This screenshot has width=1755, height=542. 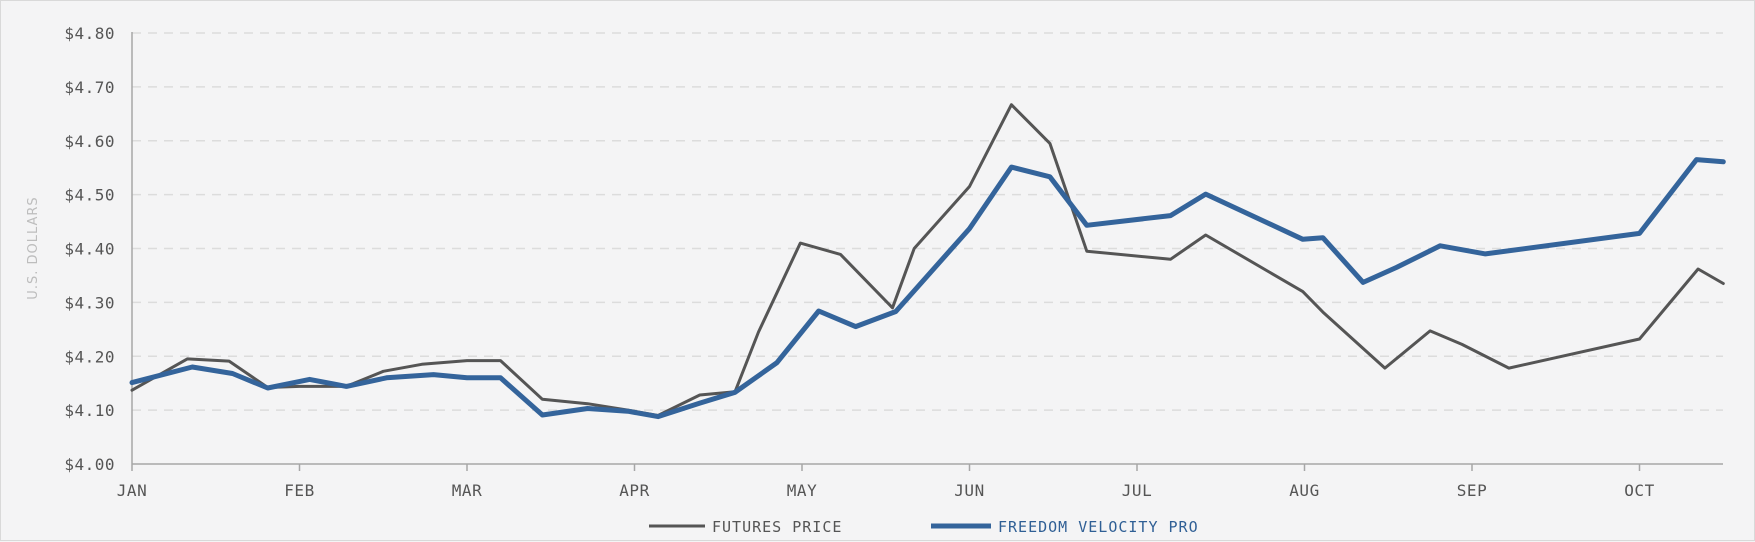 I want to click on legend: FUTURES PRICE FREEDOM VELOCITY PRO, so click(x=924, y=527).